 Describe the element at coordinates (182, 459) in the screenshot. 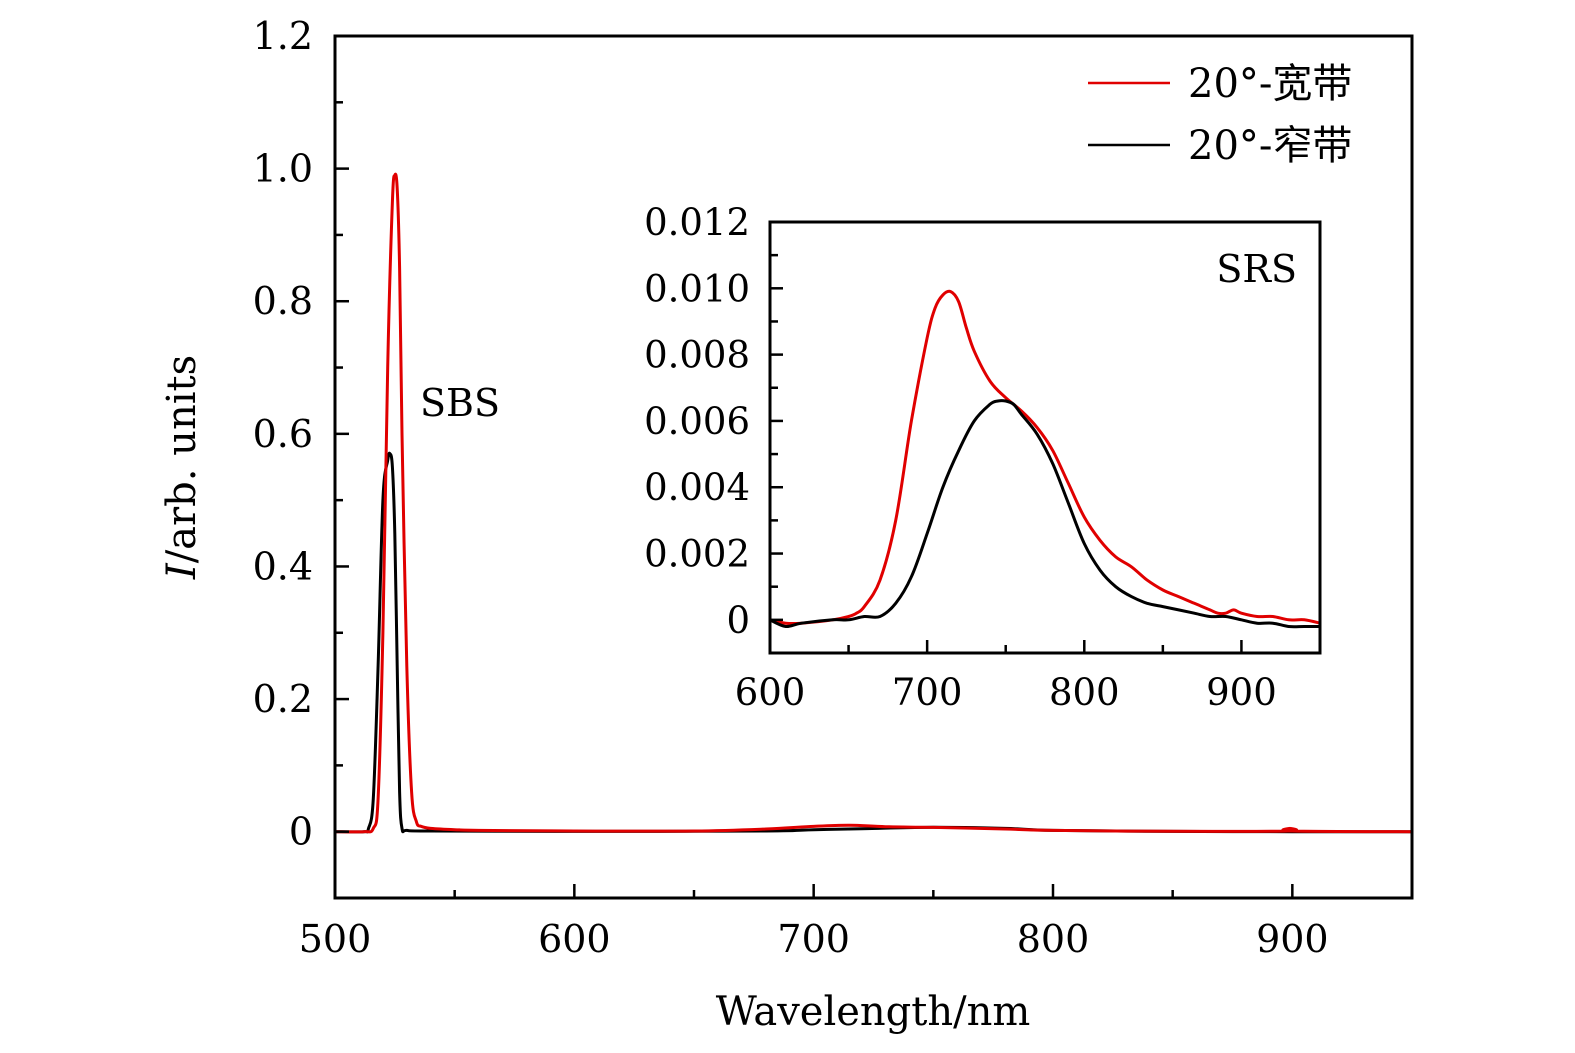

I see `y-axis-title-units: /arb. units` at that location.